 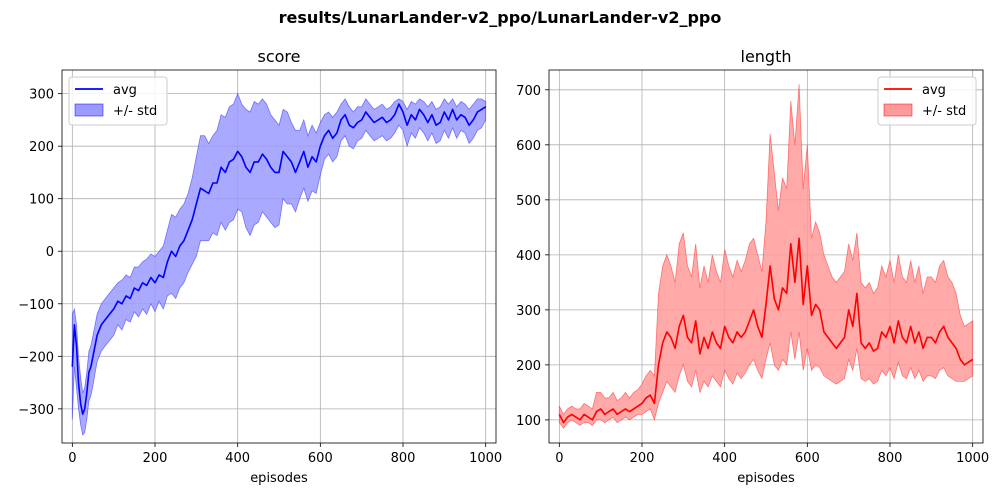 What do you see at coordinates (528, 311) in the screenshot?
I see `length-y-tick-label: 300` at bounding box center [528, 311].